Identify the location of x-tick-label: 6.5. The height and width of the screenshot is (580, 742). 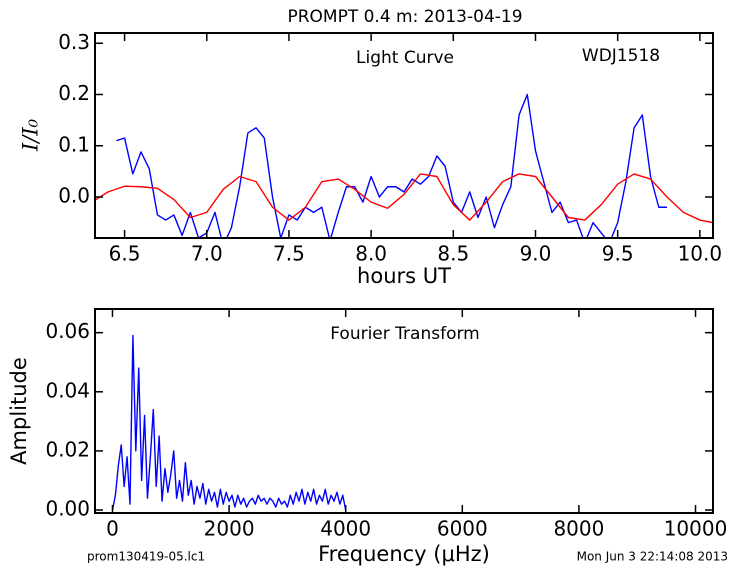
(125, 254).